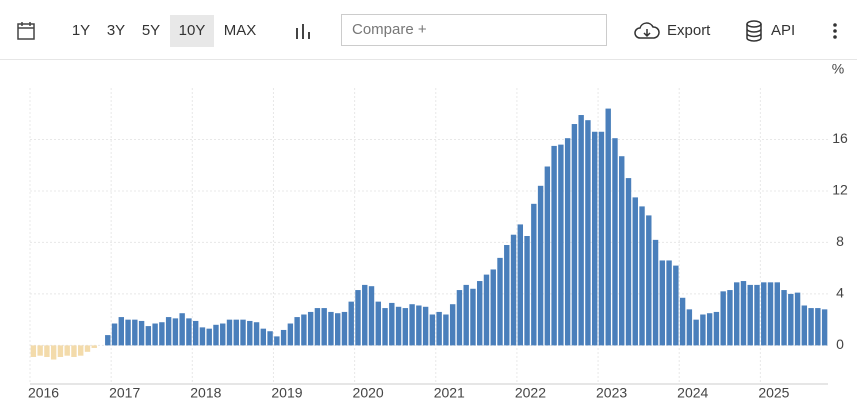 Image resolution: width=857 pixels, height=414 pixels. I want to click on export-icon, so click(647, 31).